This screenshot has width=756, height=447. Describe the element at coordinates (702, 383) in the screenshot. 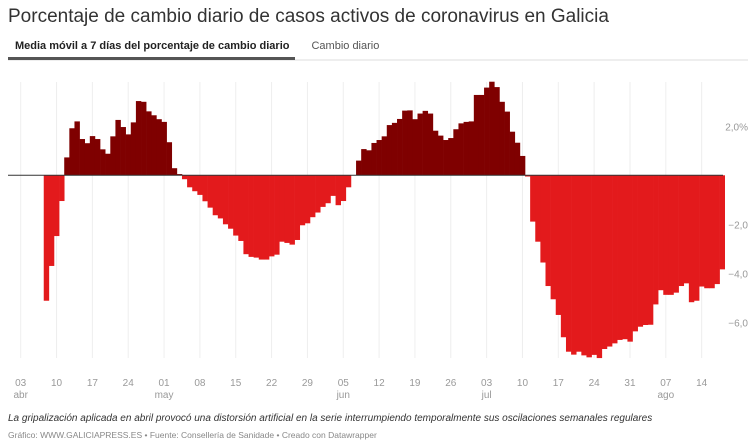

I see `x-tick-label: 14` at that location.